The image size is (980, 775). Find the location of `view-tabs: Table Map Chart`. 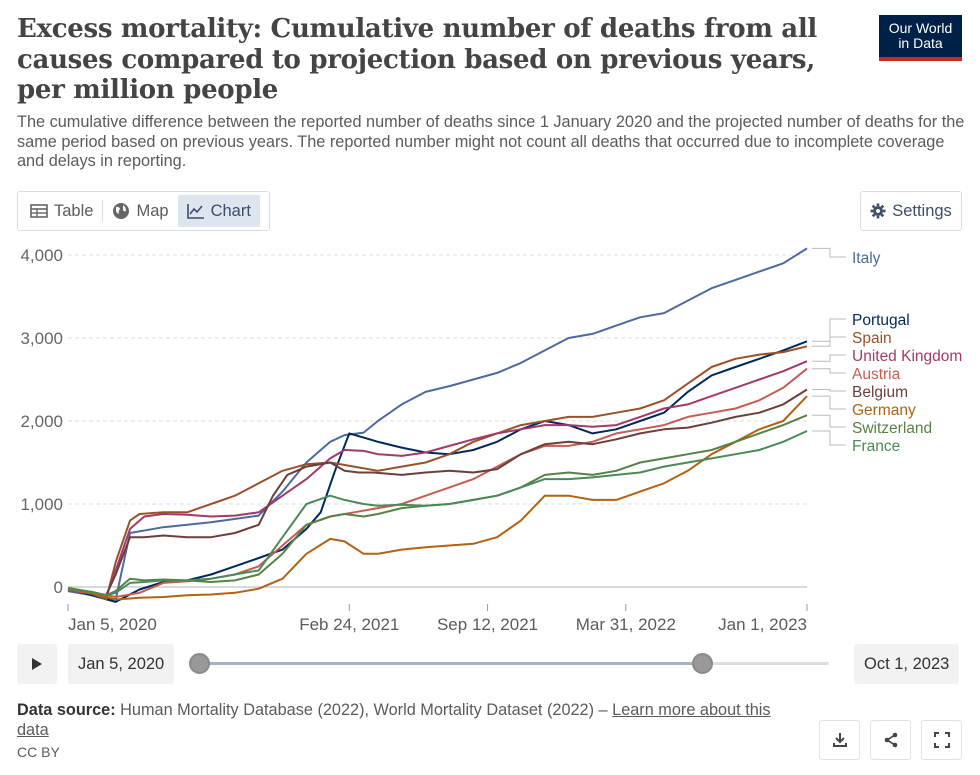

view-tabs: Table Map Chart is located at coordinates (143, 211).